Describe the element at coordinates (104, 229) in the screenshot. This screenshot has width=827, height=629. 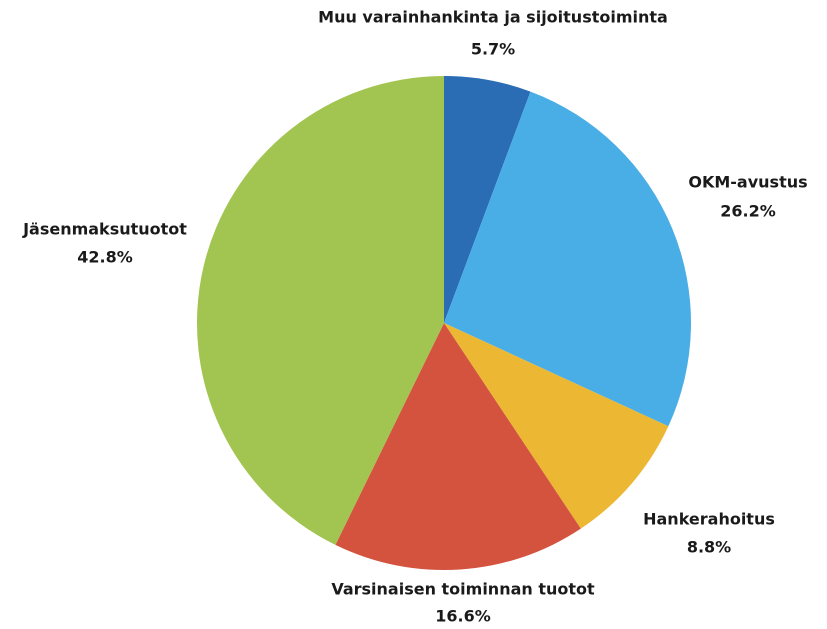
I see `slice-label: Jäsenmaksutuotot` at that location.